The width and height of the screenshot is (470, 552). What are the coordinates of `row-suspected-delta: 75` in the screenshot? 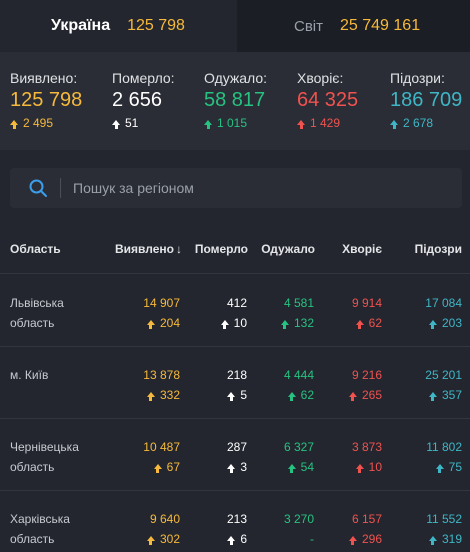 It's located at (455, 467).